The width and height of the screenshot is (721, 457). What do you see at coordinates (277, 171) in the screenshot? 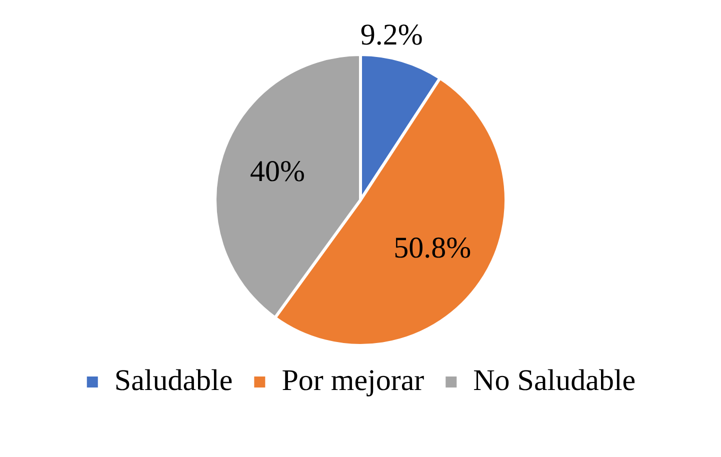
I see `data-label: 40%` at bounding box center [277, 171].